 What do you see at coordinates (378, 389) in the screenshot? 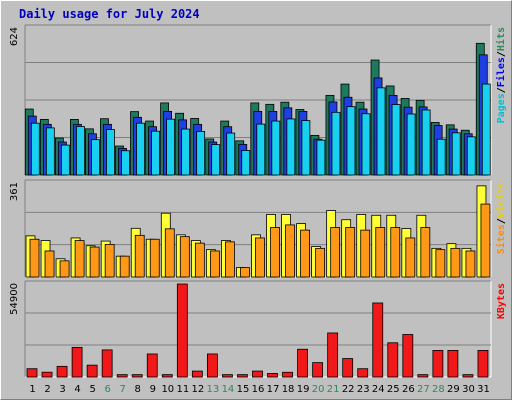
I see `day-label: 24` at bounding box center [378, 389].